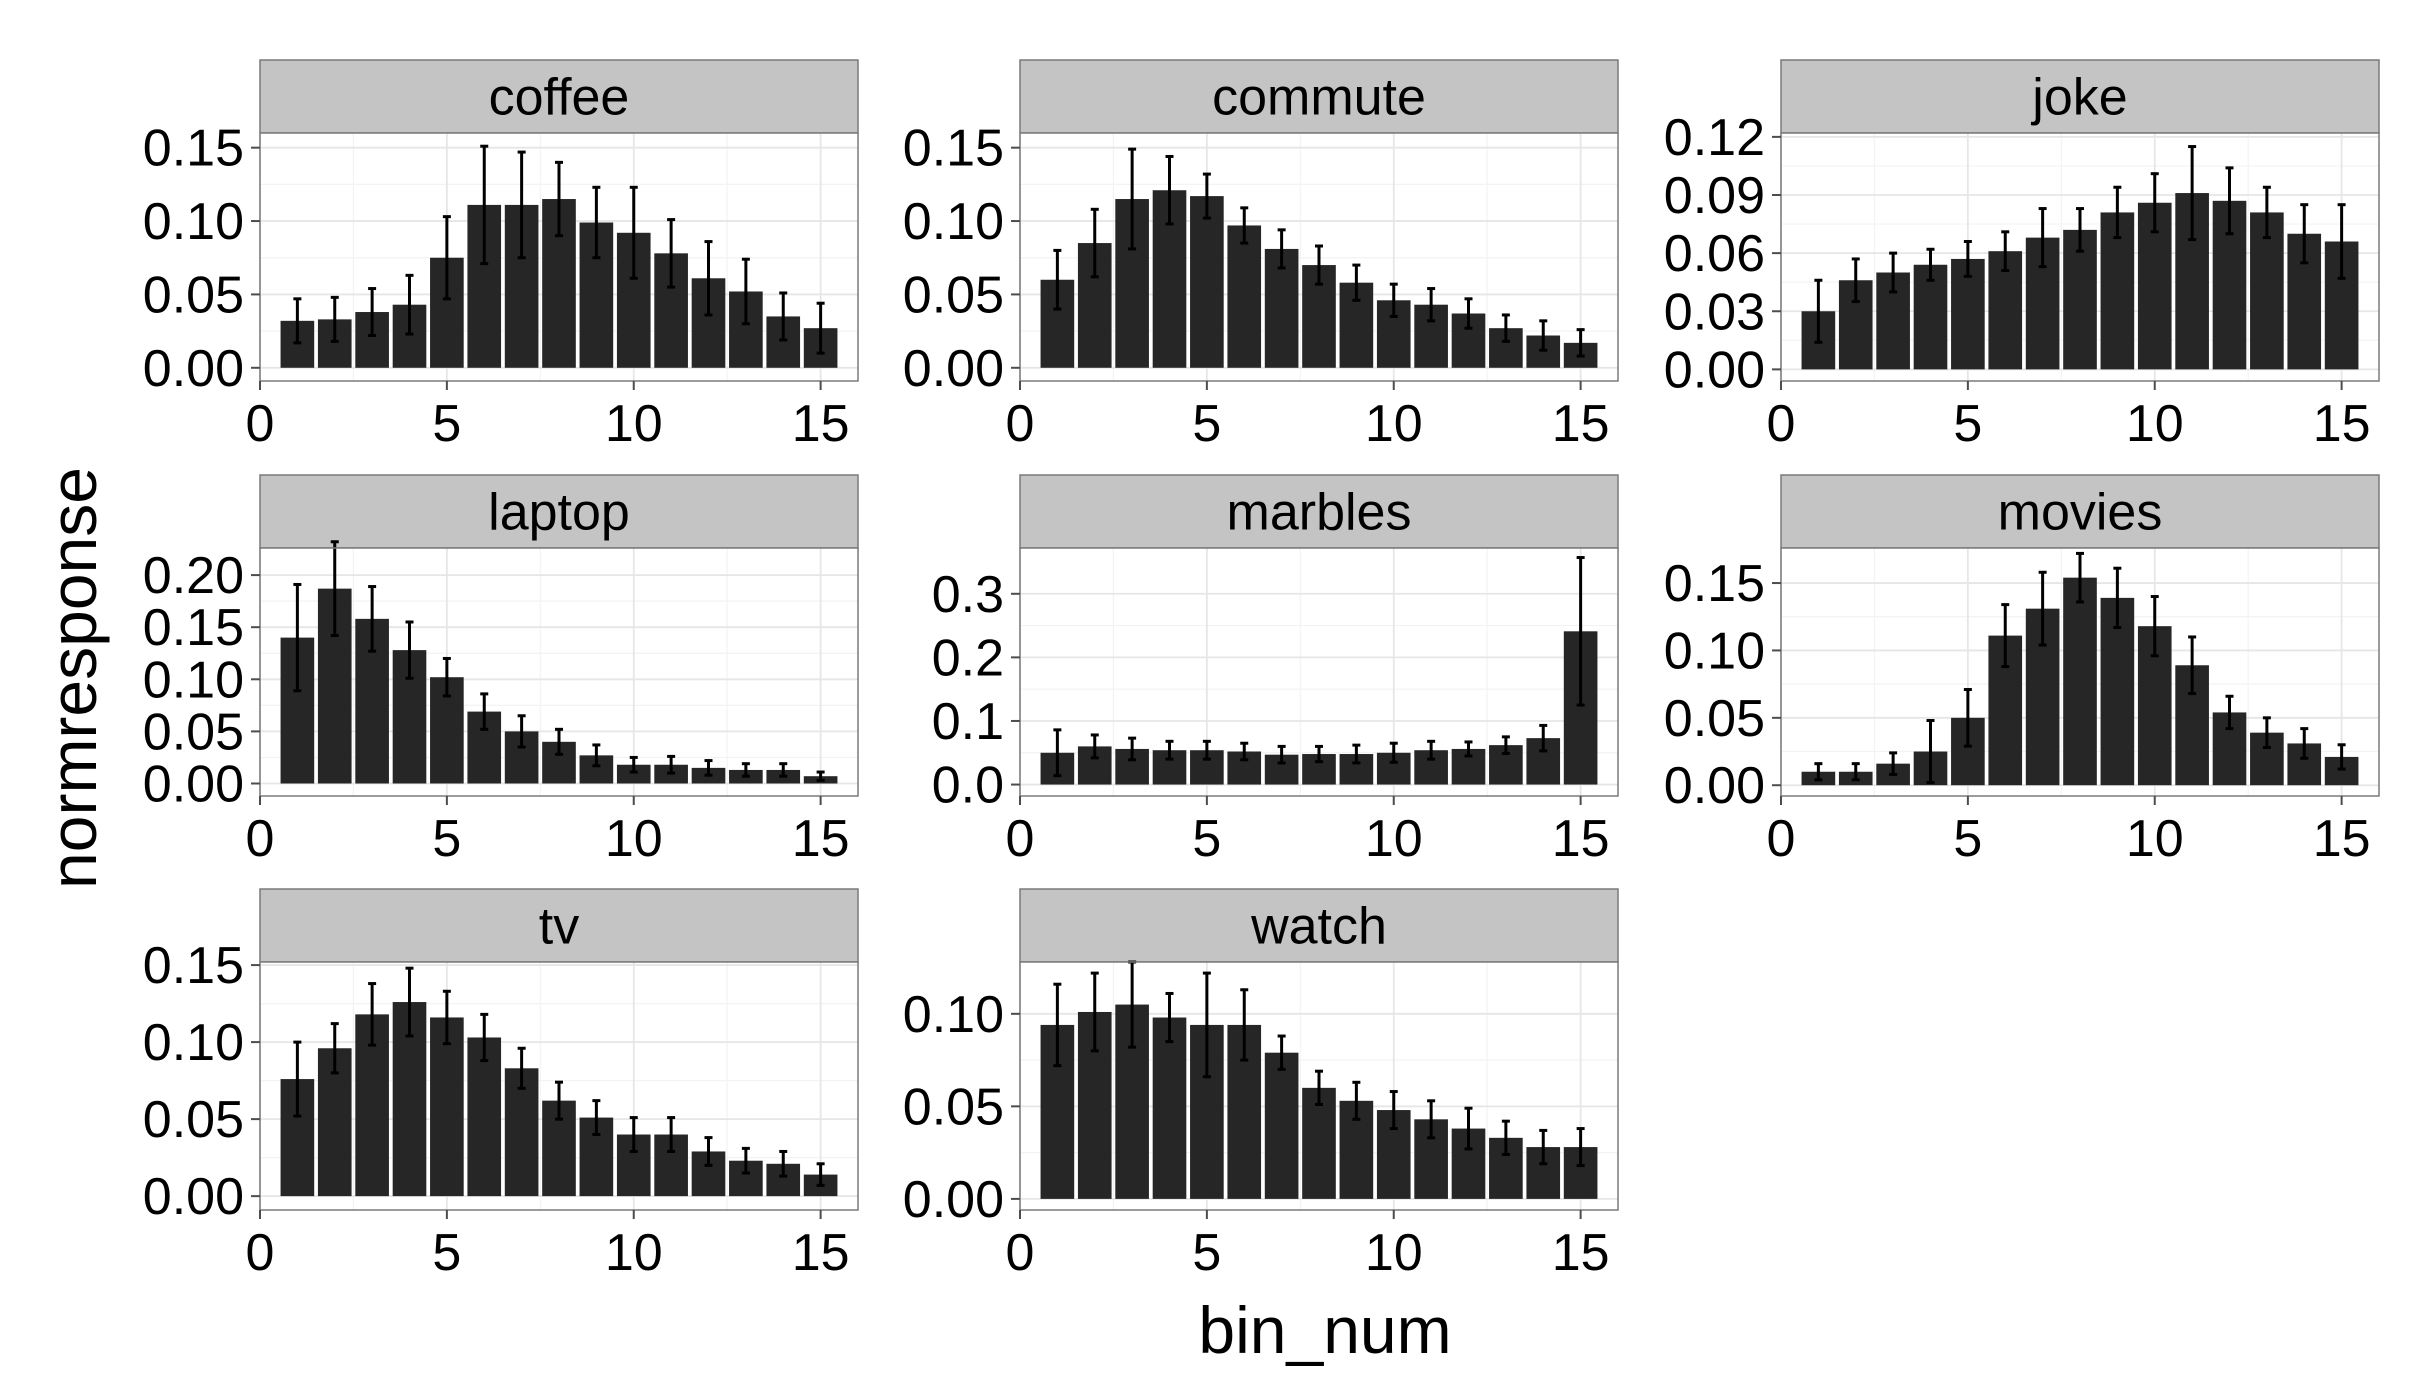 The height and width of the screenshot is (1395, 2433). What do you see at coordinates (968, 595) in the screenshot?
I see `y-tick-label: 0.3` at bounding box center [968, 595].